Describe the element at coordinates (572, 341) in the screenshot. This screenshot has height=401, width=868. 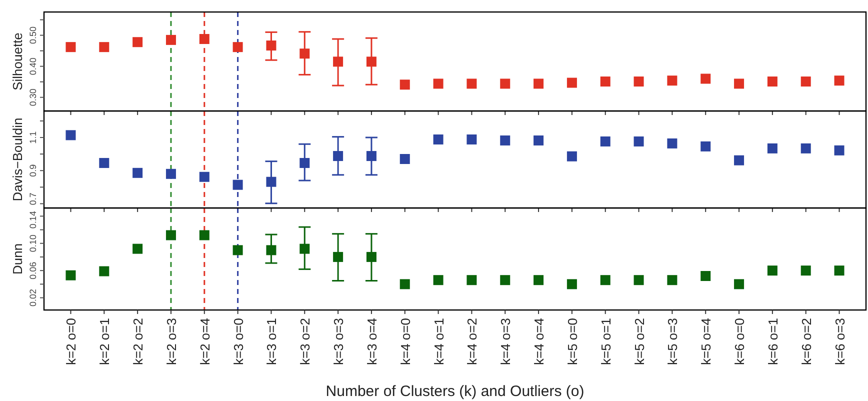
I see `x-tick-label: k=5 o=0` at that location.